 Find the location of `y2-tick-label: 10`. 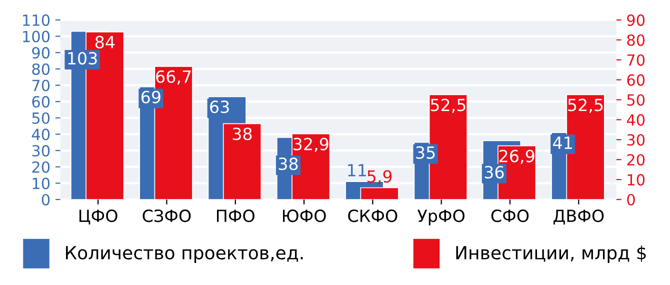

y2-tick-label: 10 is located at coordinates (636, 180).